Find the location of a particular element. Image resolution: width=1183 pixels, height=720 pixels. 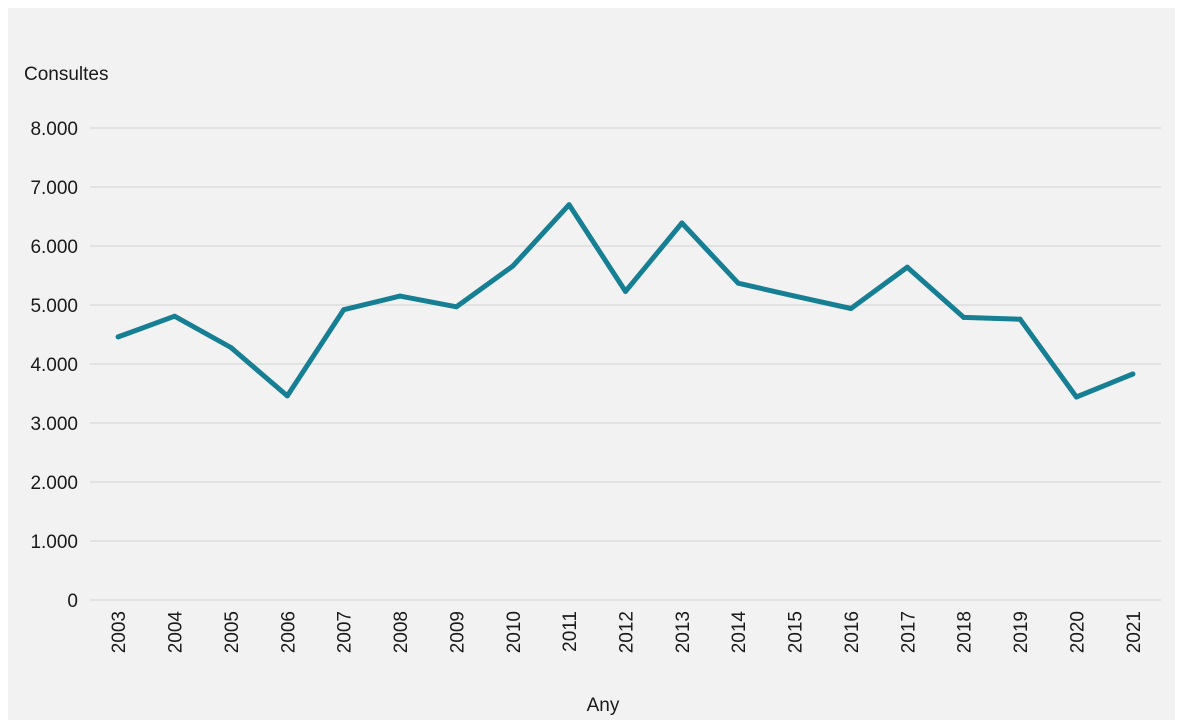

x-tick-label: 2014 is located at coordinates (739, 632).